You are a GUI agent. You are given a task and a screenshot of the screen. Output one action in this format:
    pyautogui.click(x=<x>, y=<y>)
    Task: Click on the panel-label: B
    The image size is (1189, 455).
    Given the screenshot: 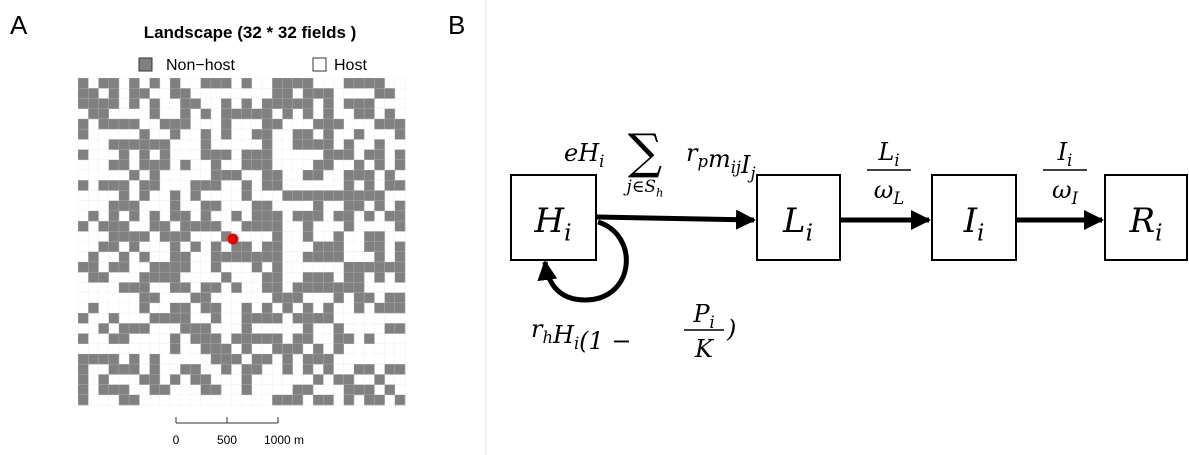 What is the action you would take?
    pyautogui.click(x=456, y=25)
    